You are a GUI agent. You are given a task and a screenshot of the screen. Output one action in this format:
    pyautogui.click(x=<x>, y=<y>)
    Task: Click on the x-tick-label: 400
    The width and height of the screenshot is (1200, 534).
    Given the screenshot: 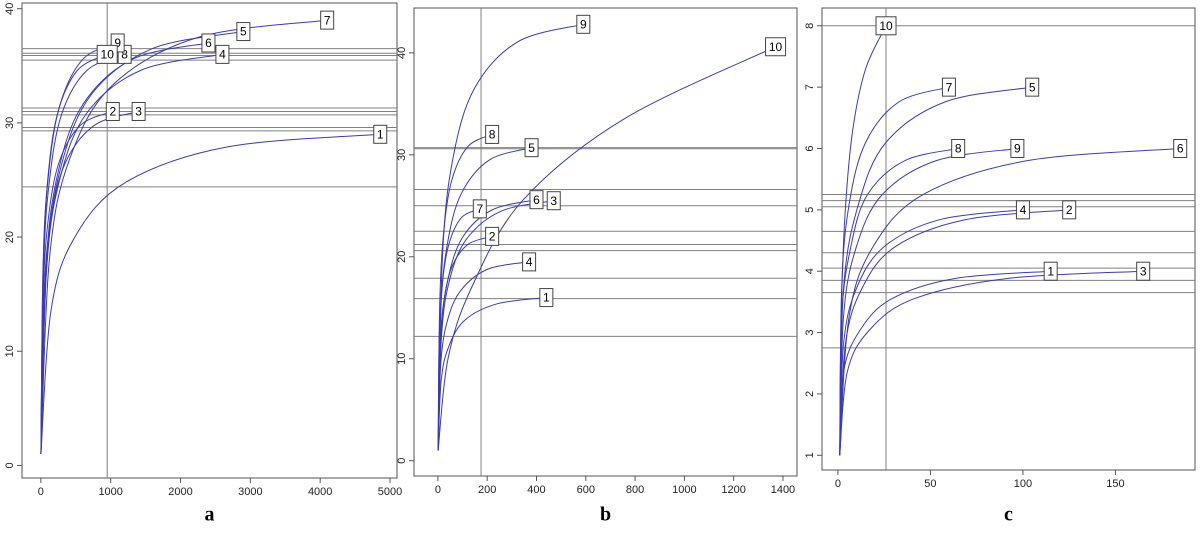 What is the action you would take?
    pyautogui.click(x=536, y=490)
    